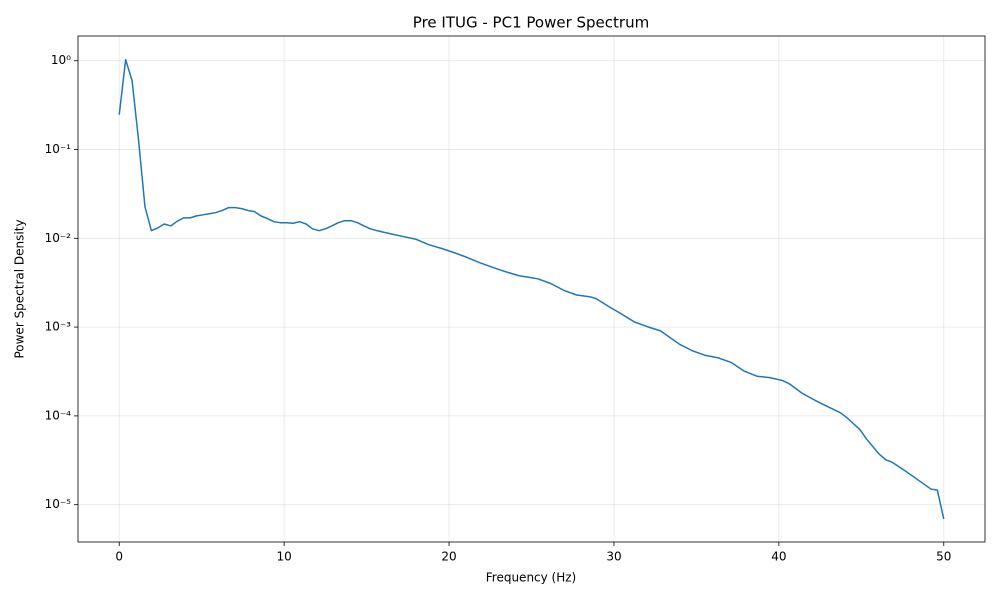 The height and width of the screenshot is (604, 1000). Describe the element at coordinates (58, 149) in the screenshot. I see `y-tick-label: 10⁻¹` at that location.